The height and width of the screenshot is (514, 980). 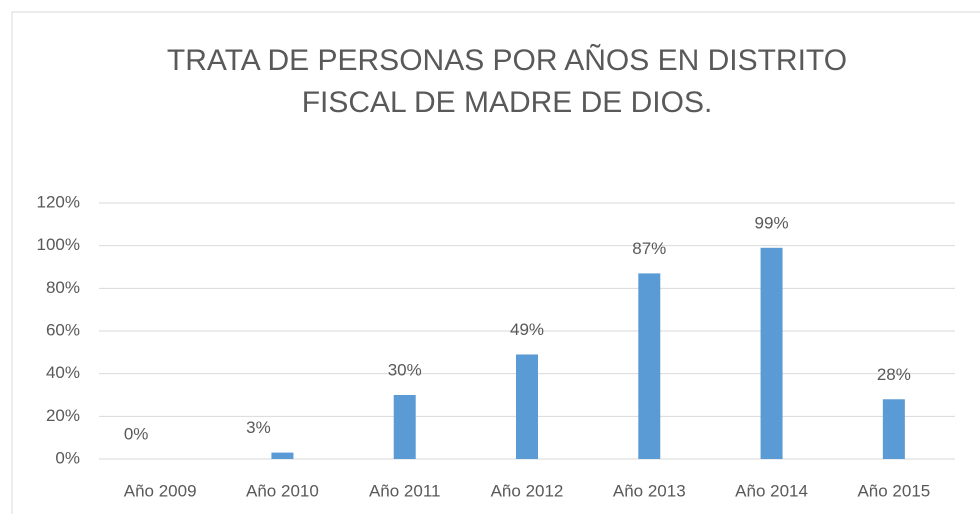 I want to click on data-label: 49%, so click(x=527, y=329).